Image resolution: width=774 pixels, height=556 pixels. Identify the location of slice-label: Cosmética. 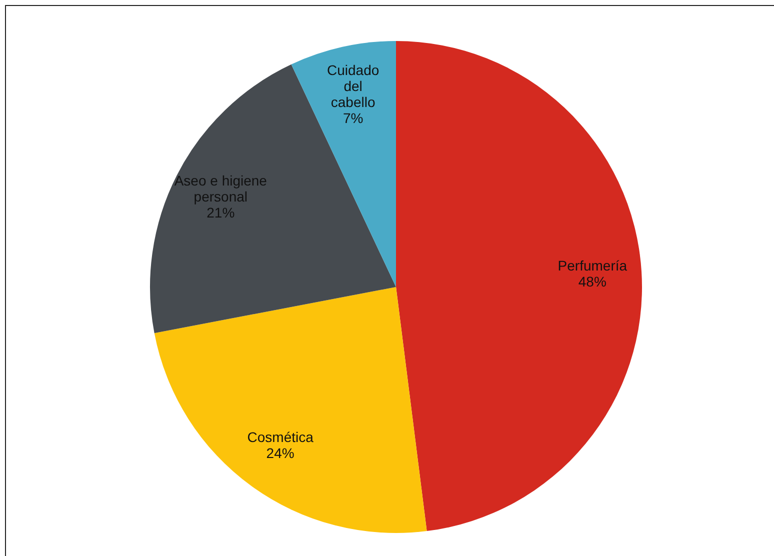
(280, 437).